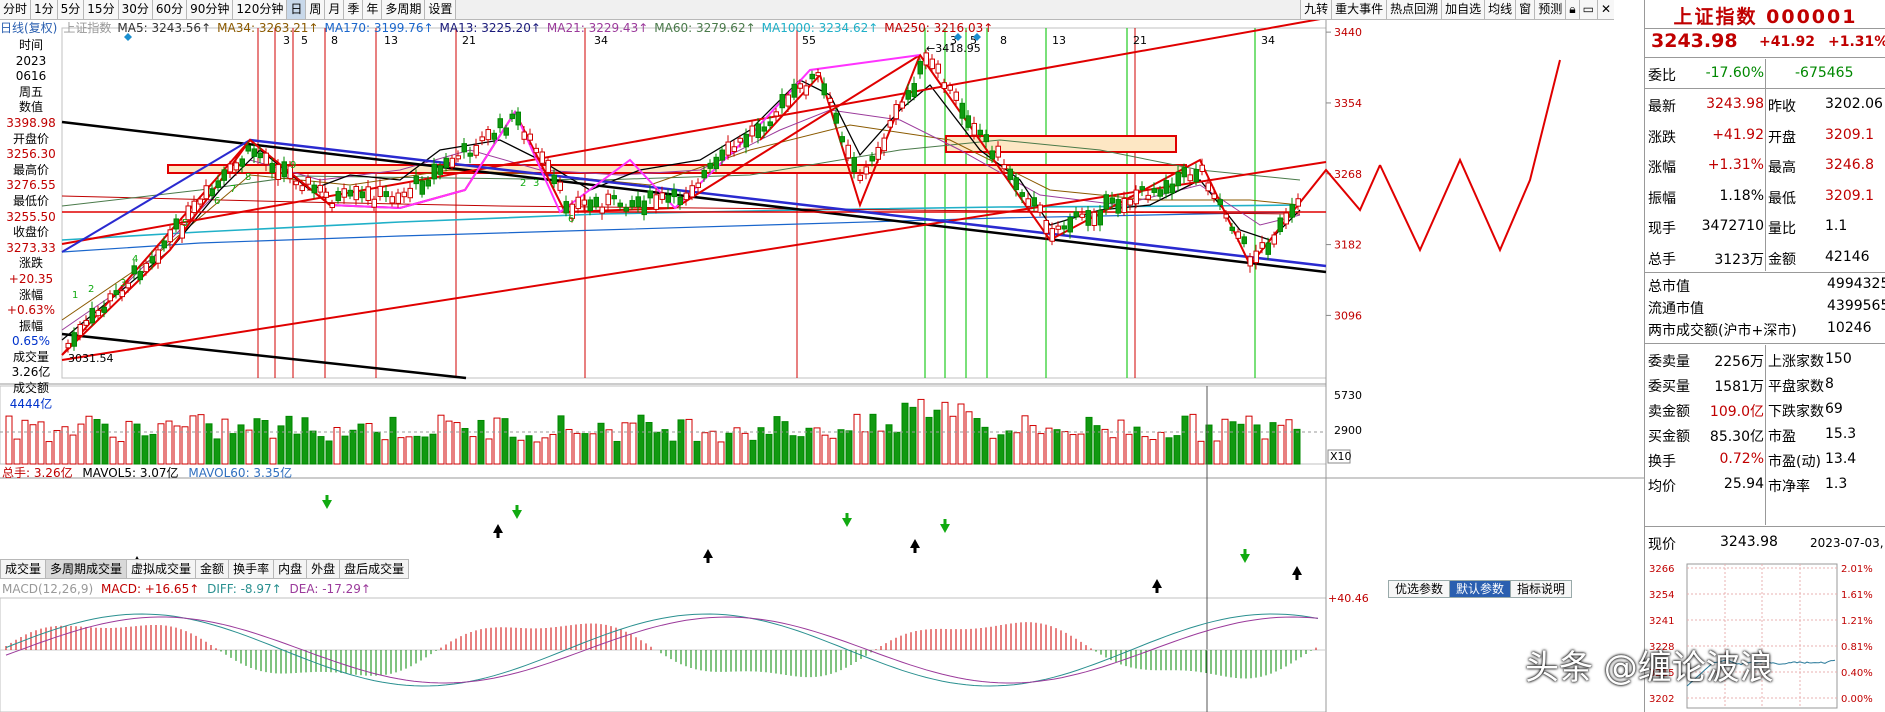 The image size is (1885, 712). What do you see at coordinates (170, 9) in the screenshot?
I see `period-button: 60分` at bounding box center [170, 9].